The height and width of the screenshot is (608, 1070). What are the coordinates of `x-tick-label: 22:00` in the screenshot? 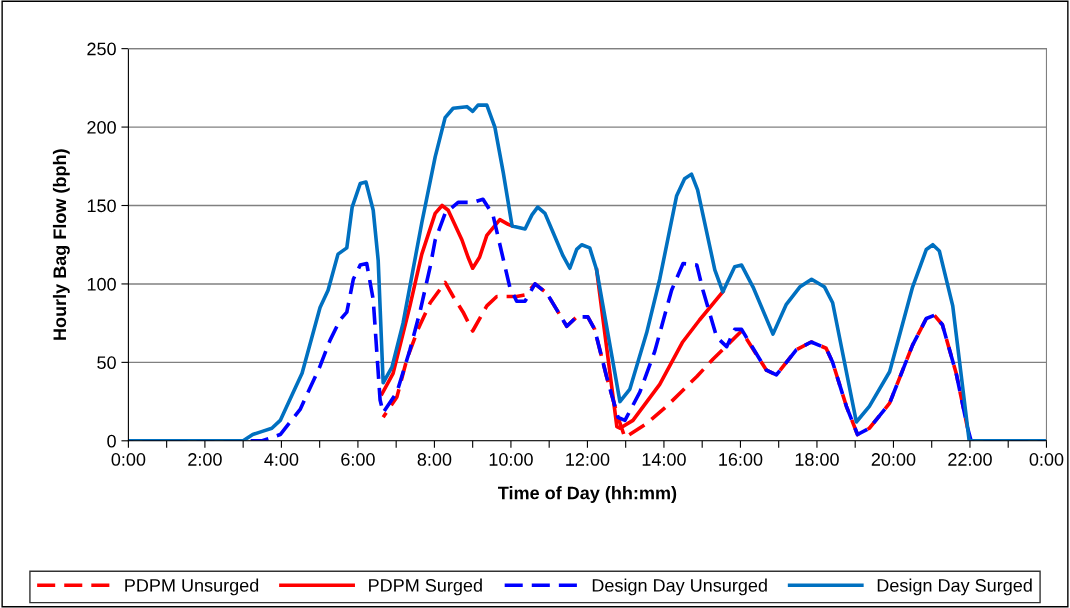 It's located at (970, 459).